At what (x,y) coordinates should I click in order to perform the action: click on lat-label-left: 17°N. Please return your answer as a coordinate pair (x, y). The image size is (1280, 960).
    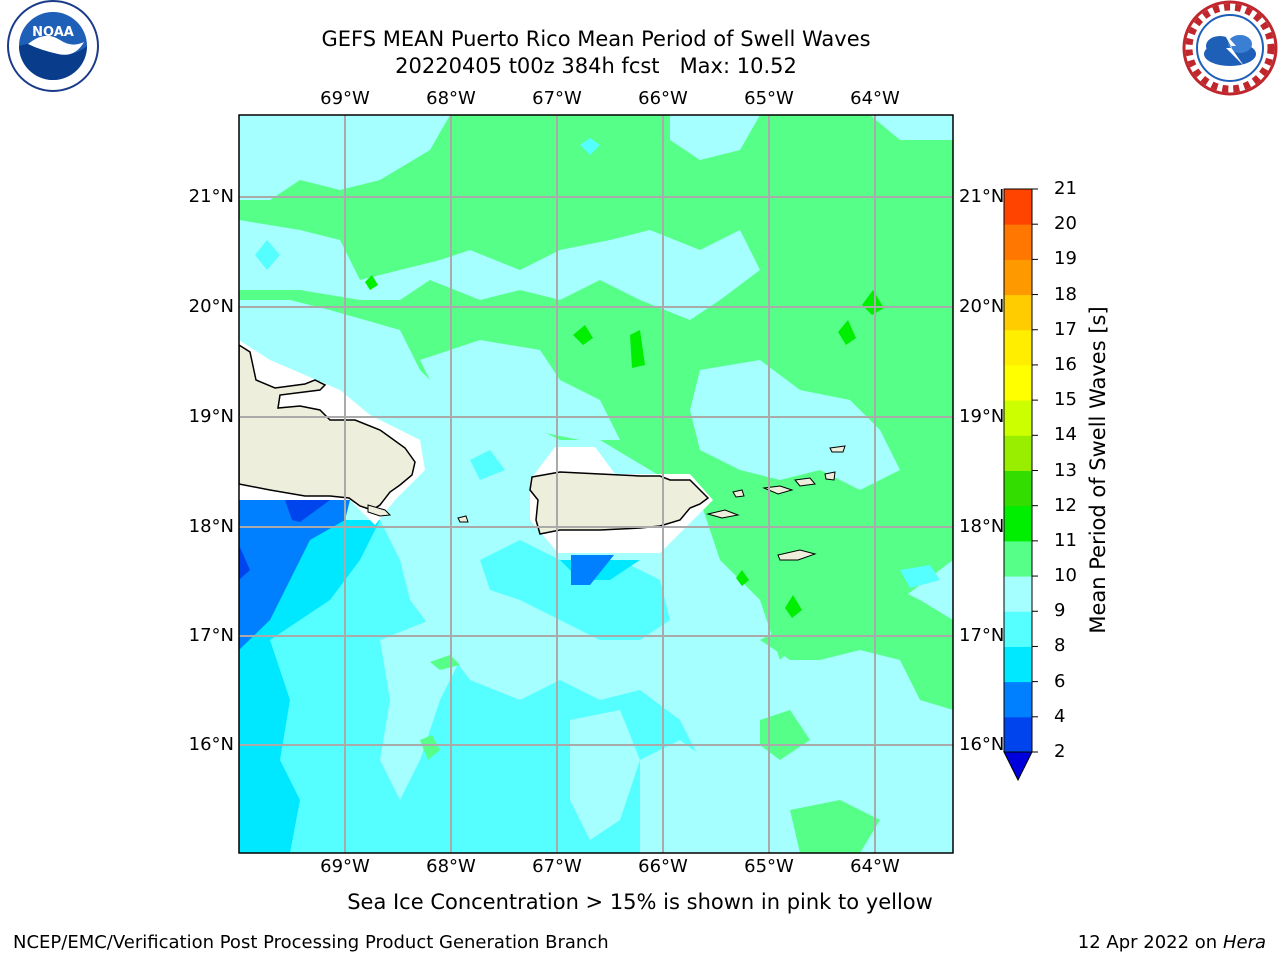
    Looking at the image, I should click on (211, 635).